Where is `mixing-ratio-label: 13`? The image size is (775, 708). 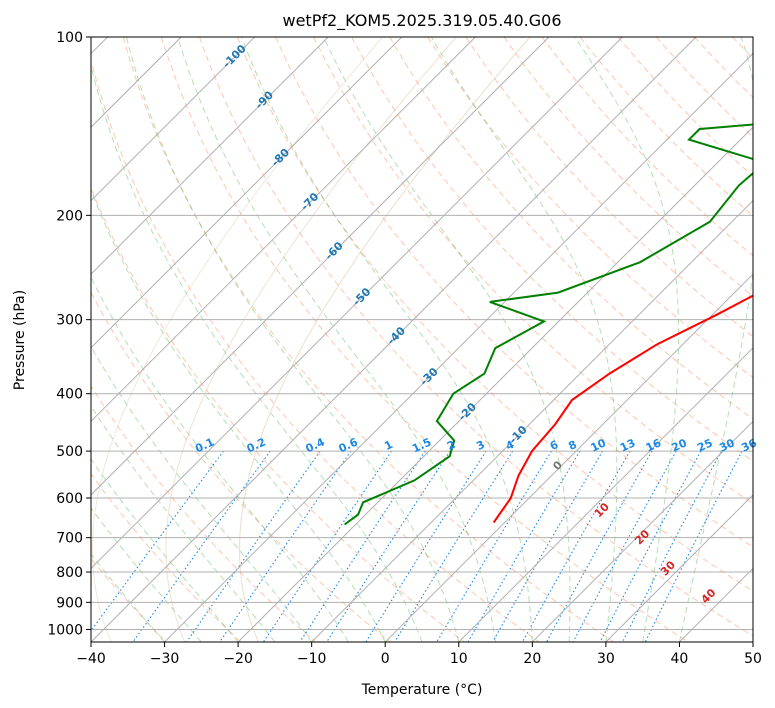 mixing-ratio-label: 13 is located at coordinates (627, 445).